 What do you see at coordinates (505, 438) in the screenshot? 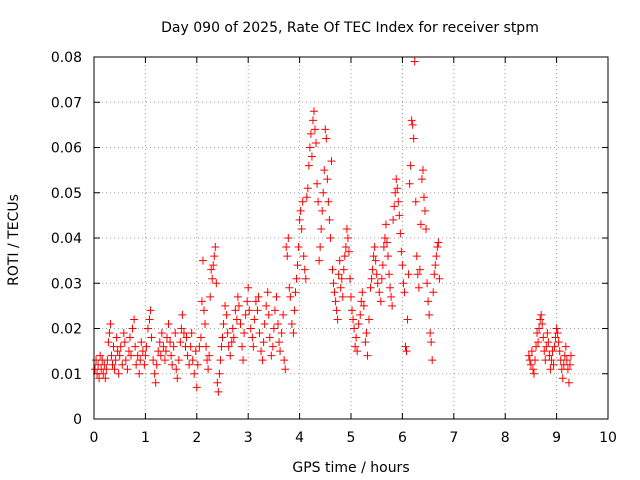
I see `x-tick-label: 8` at bounding box center [505, 438].